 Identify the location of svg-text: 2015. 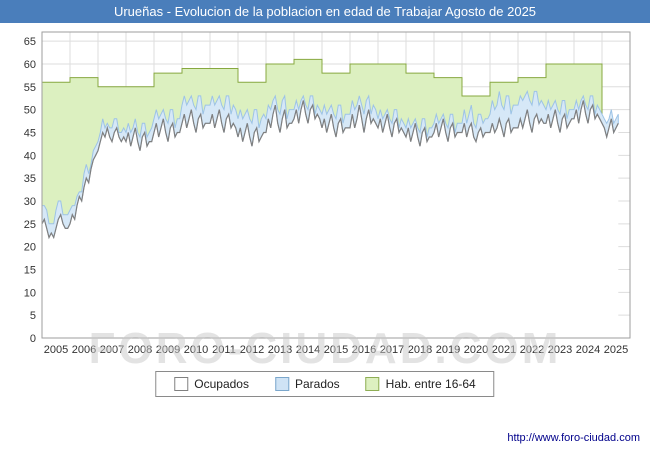
(336, 350).